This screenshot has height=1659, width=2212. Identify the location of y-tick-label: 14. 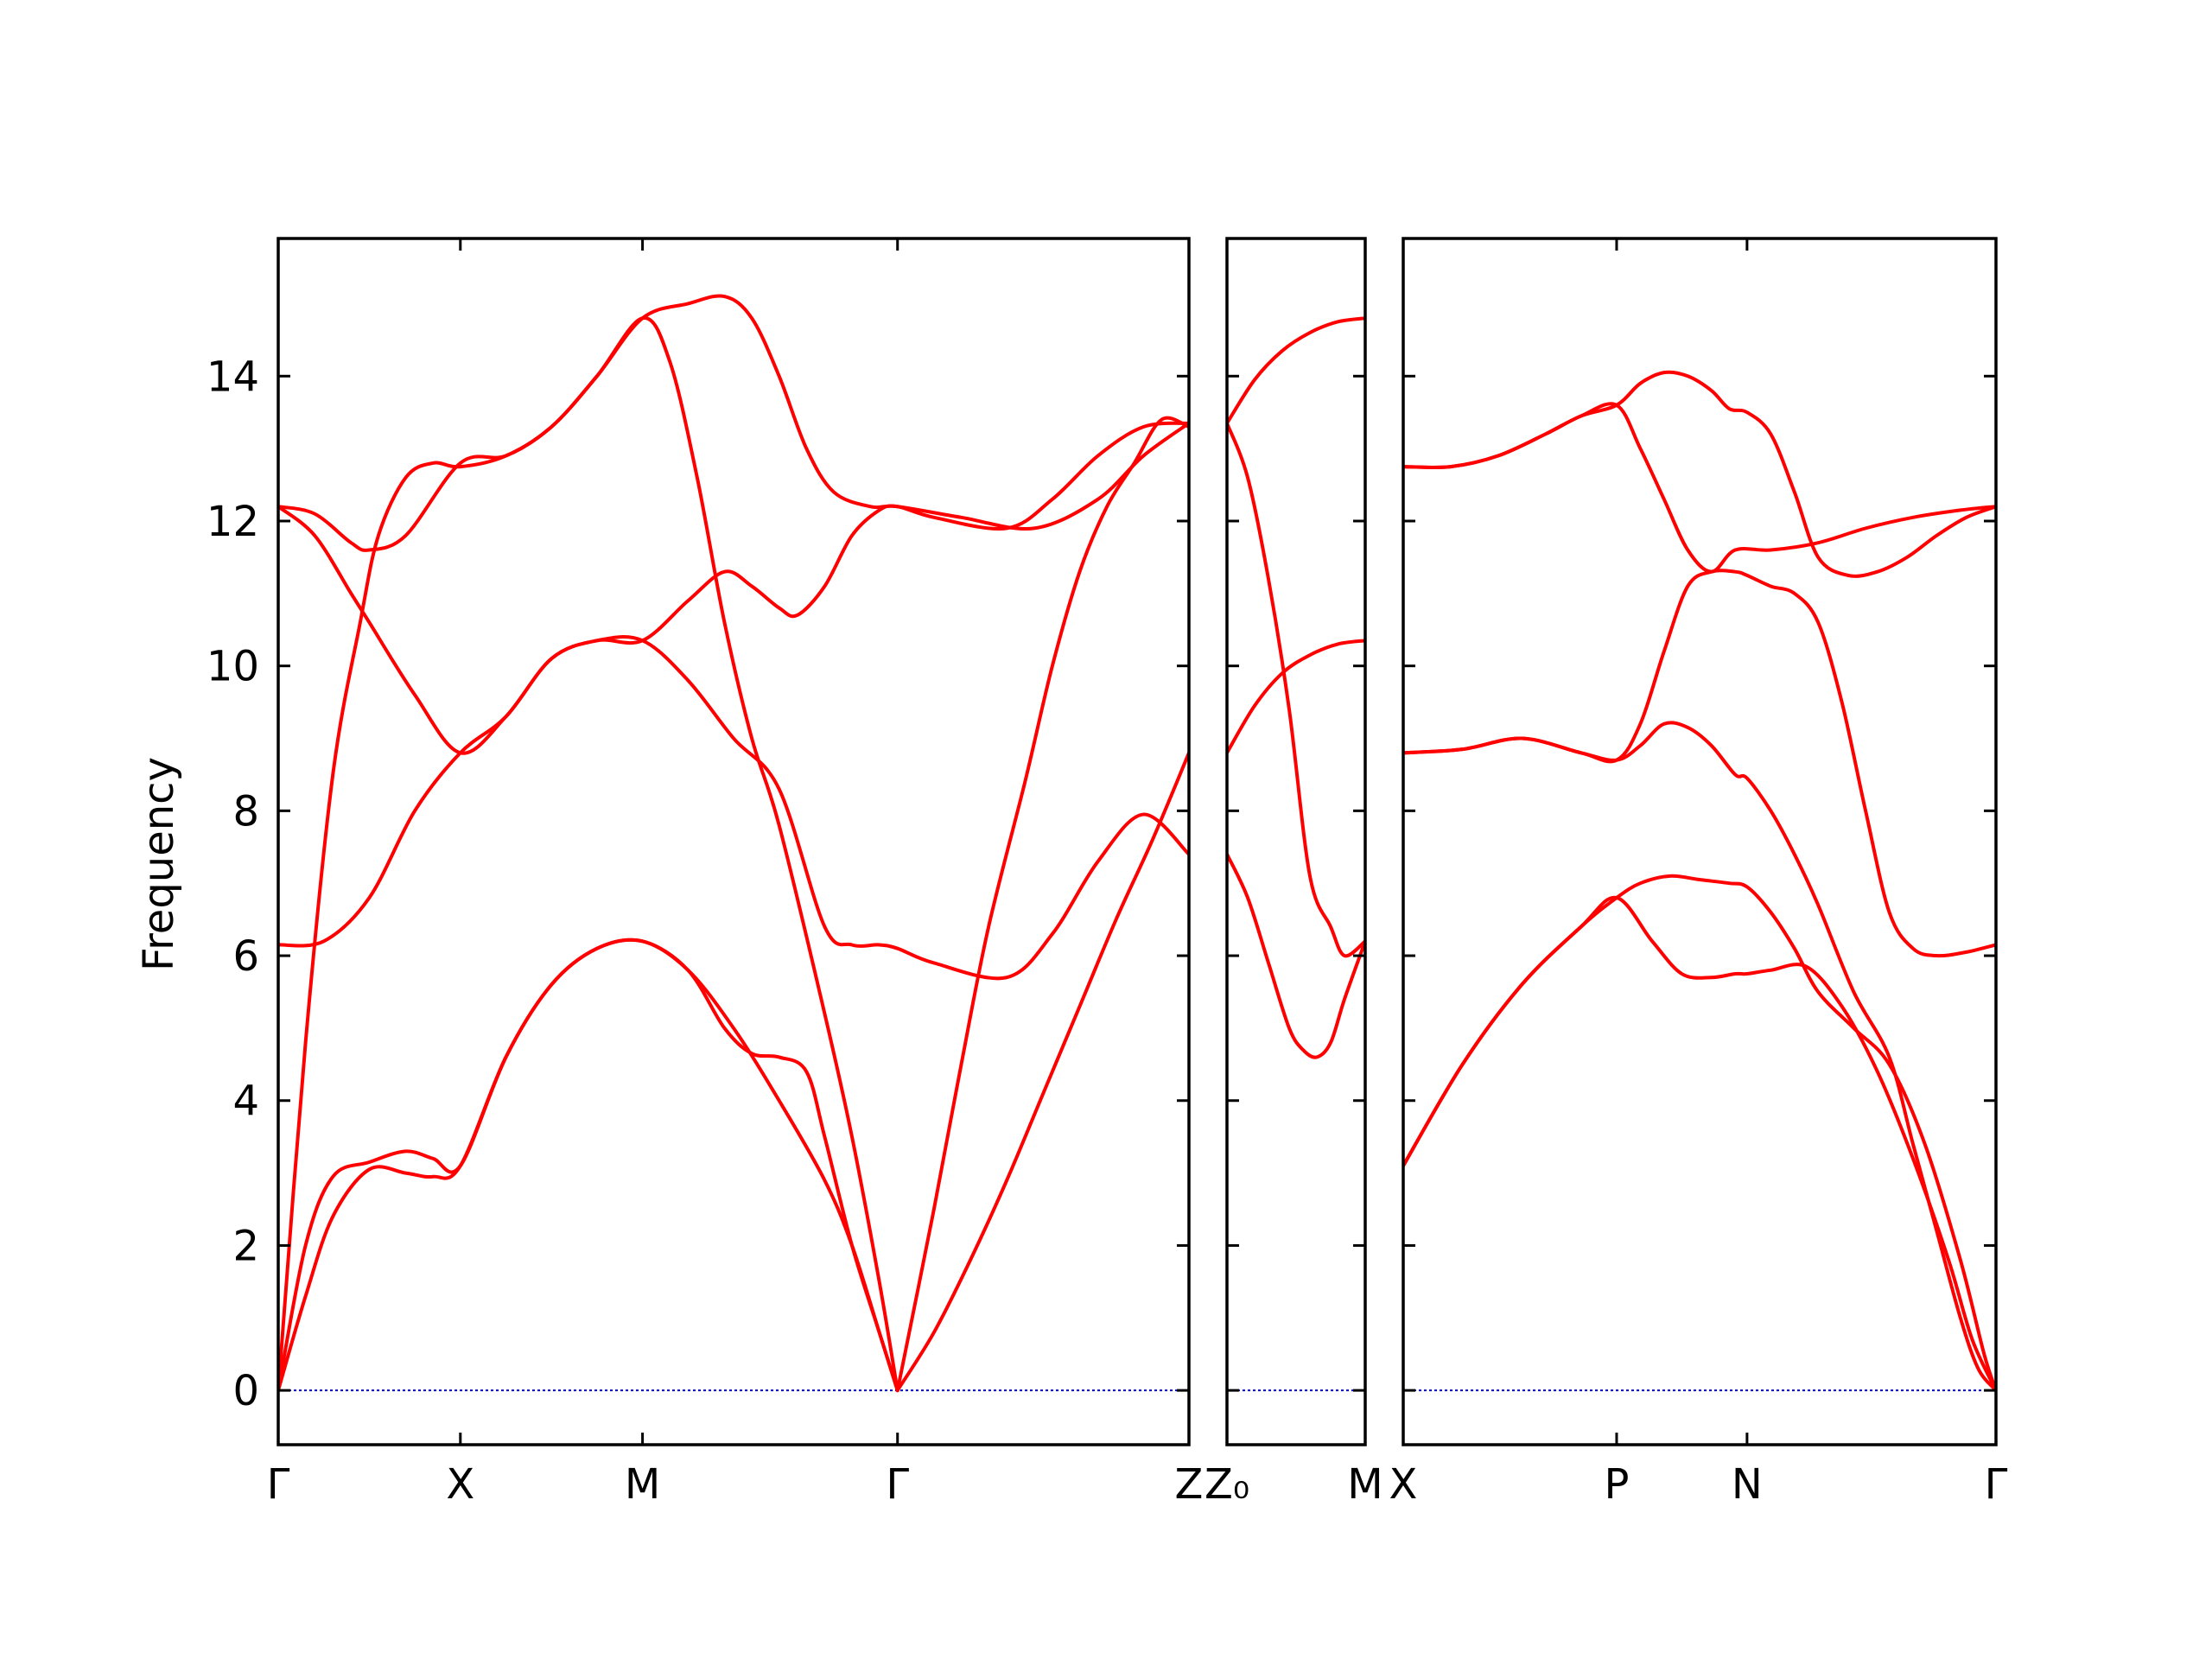
(233, 377).